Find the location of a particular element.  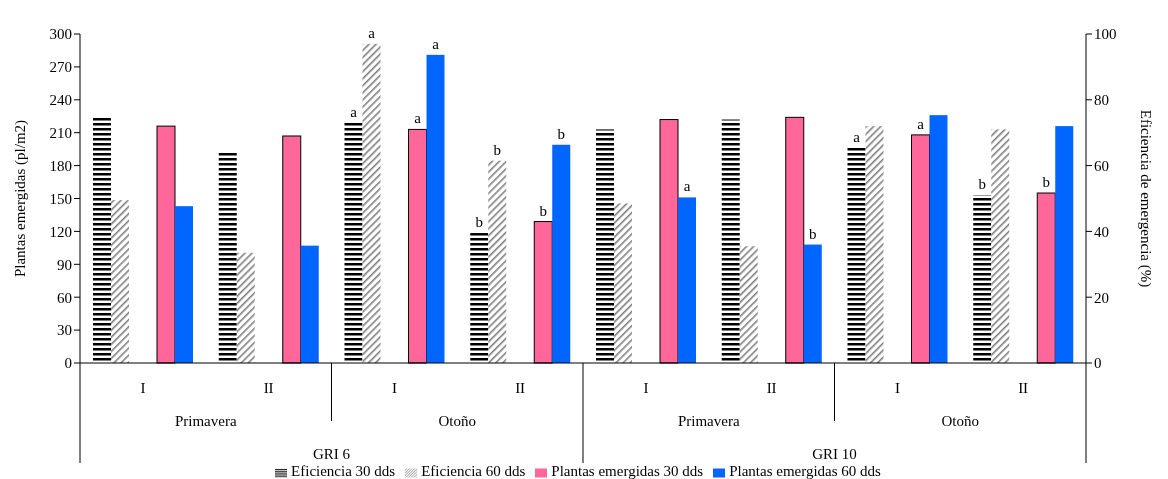

y-tick-label: 30 is located at coordinates (64, 330).